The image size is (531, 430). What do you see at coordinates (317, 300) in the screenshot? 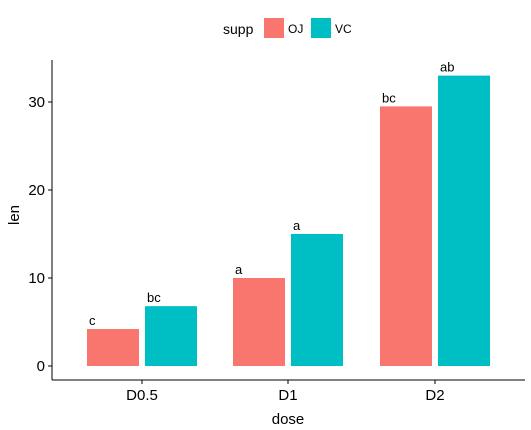
I see `bar-vc-d1` at bounding box center [317, 300].